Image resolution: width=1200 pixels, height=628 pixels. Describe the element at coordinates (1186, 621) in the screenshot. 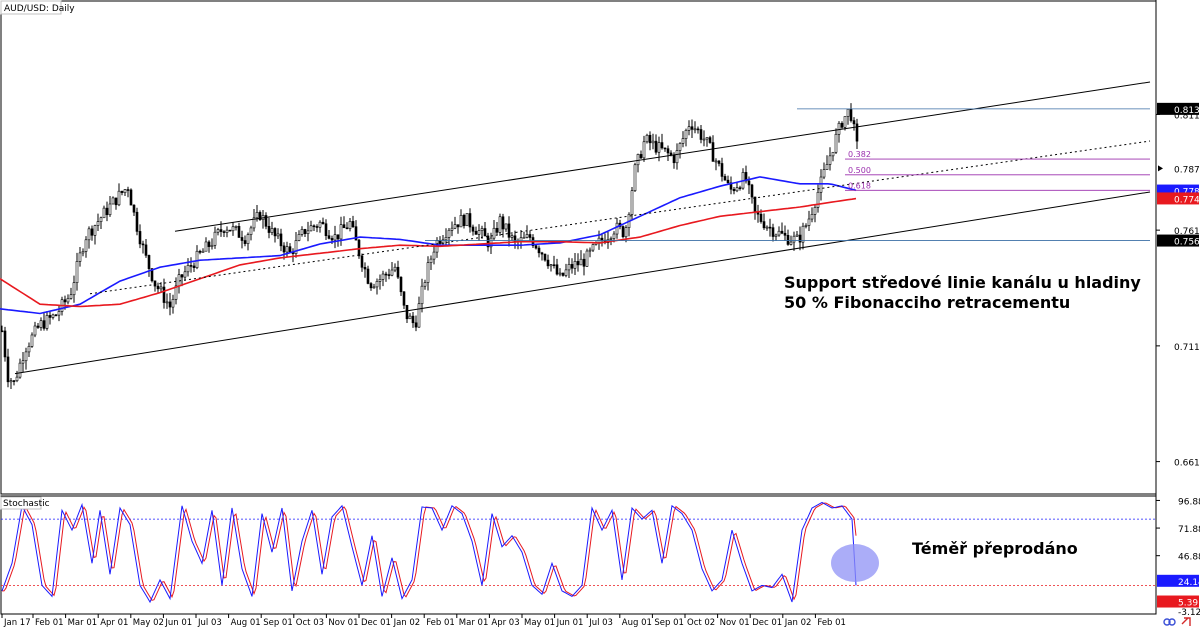

I see `link-icon` at that location.